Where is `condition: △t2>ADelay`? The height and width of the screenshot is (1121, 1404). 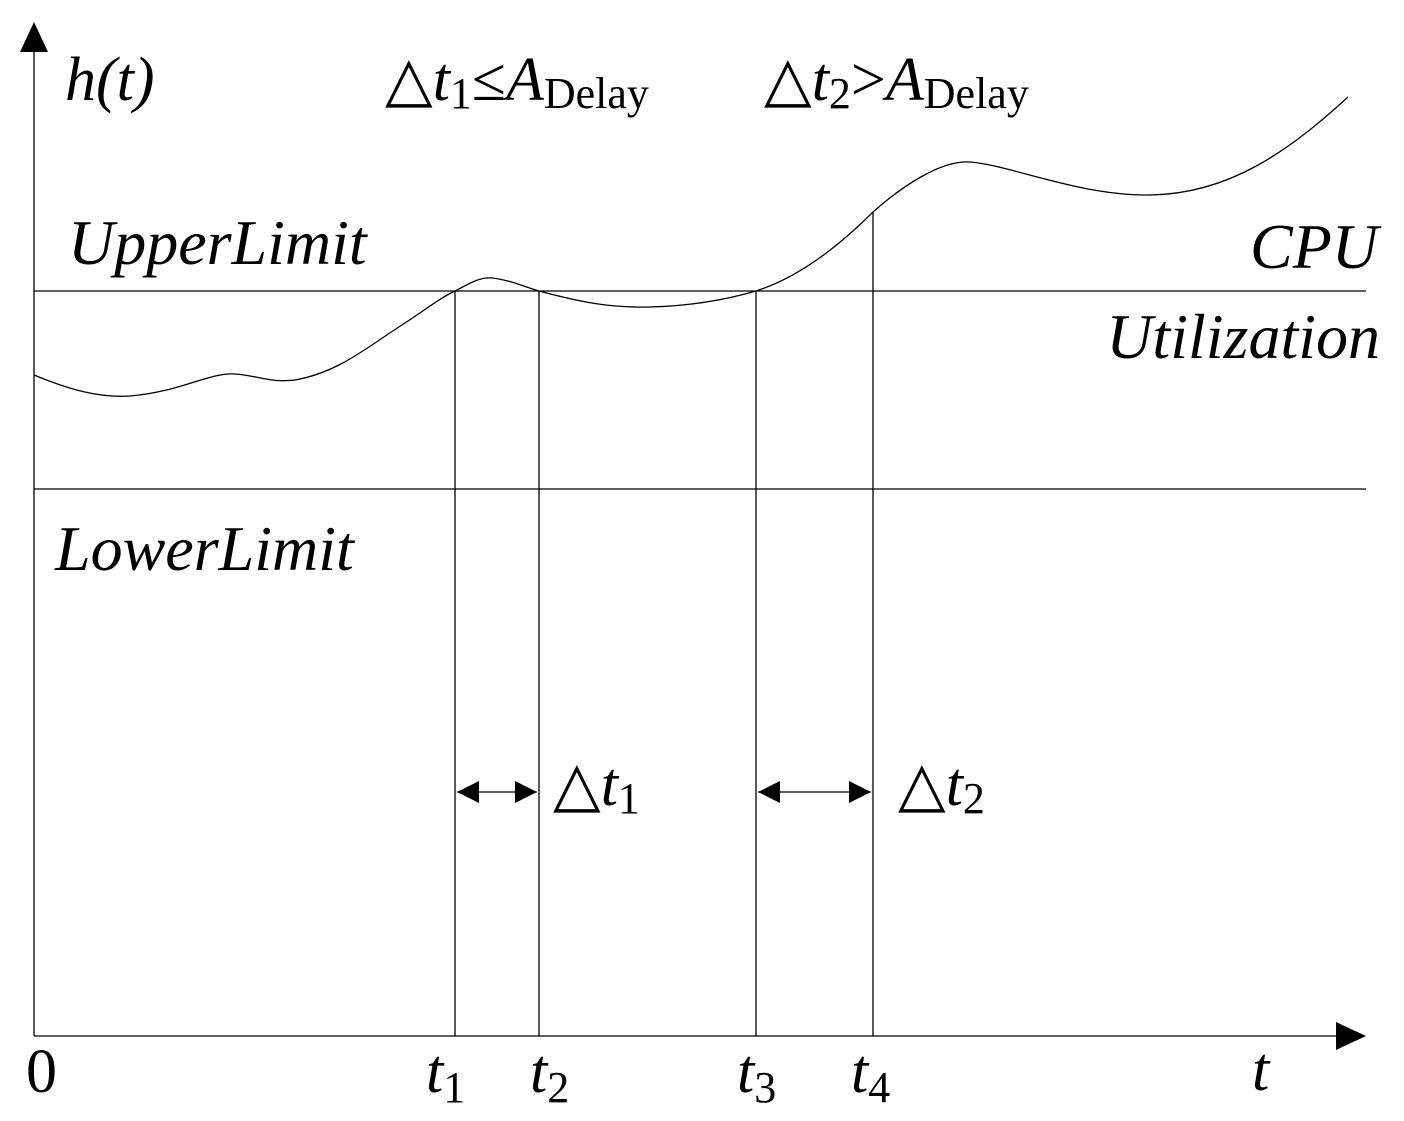 condition: △t2>ADelay is located at coordinates (896, 82).